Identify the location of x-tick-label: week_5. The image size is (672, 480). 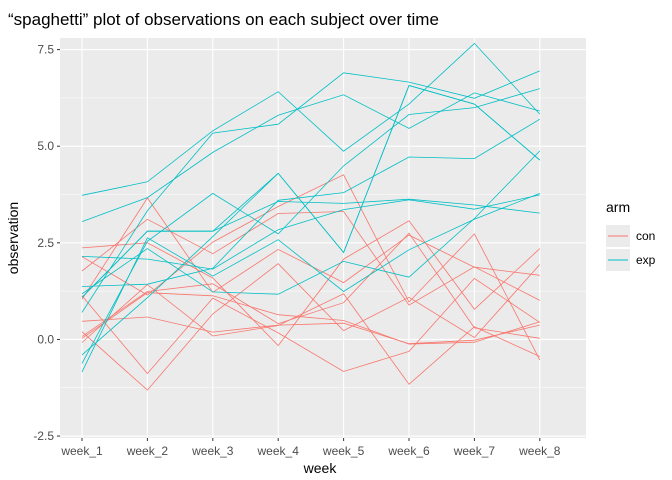
(343, 451).